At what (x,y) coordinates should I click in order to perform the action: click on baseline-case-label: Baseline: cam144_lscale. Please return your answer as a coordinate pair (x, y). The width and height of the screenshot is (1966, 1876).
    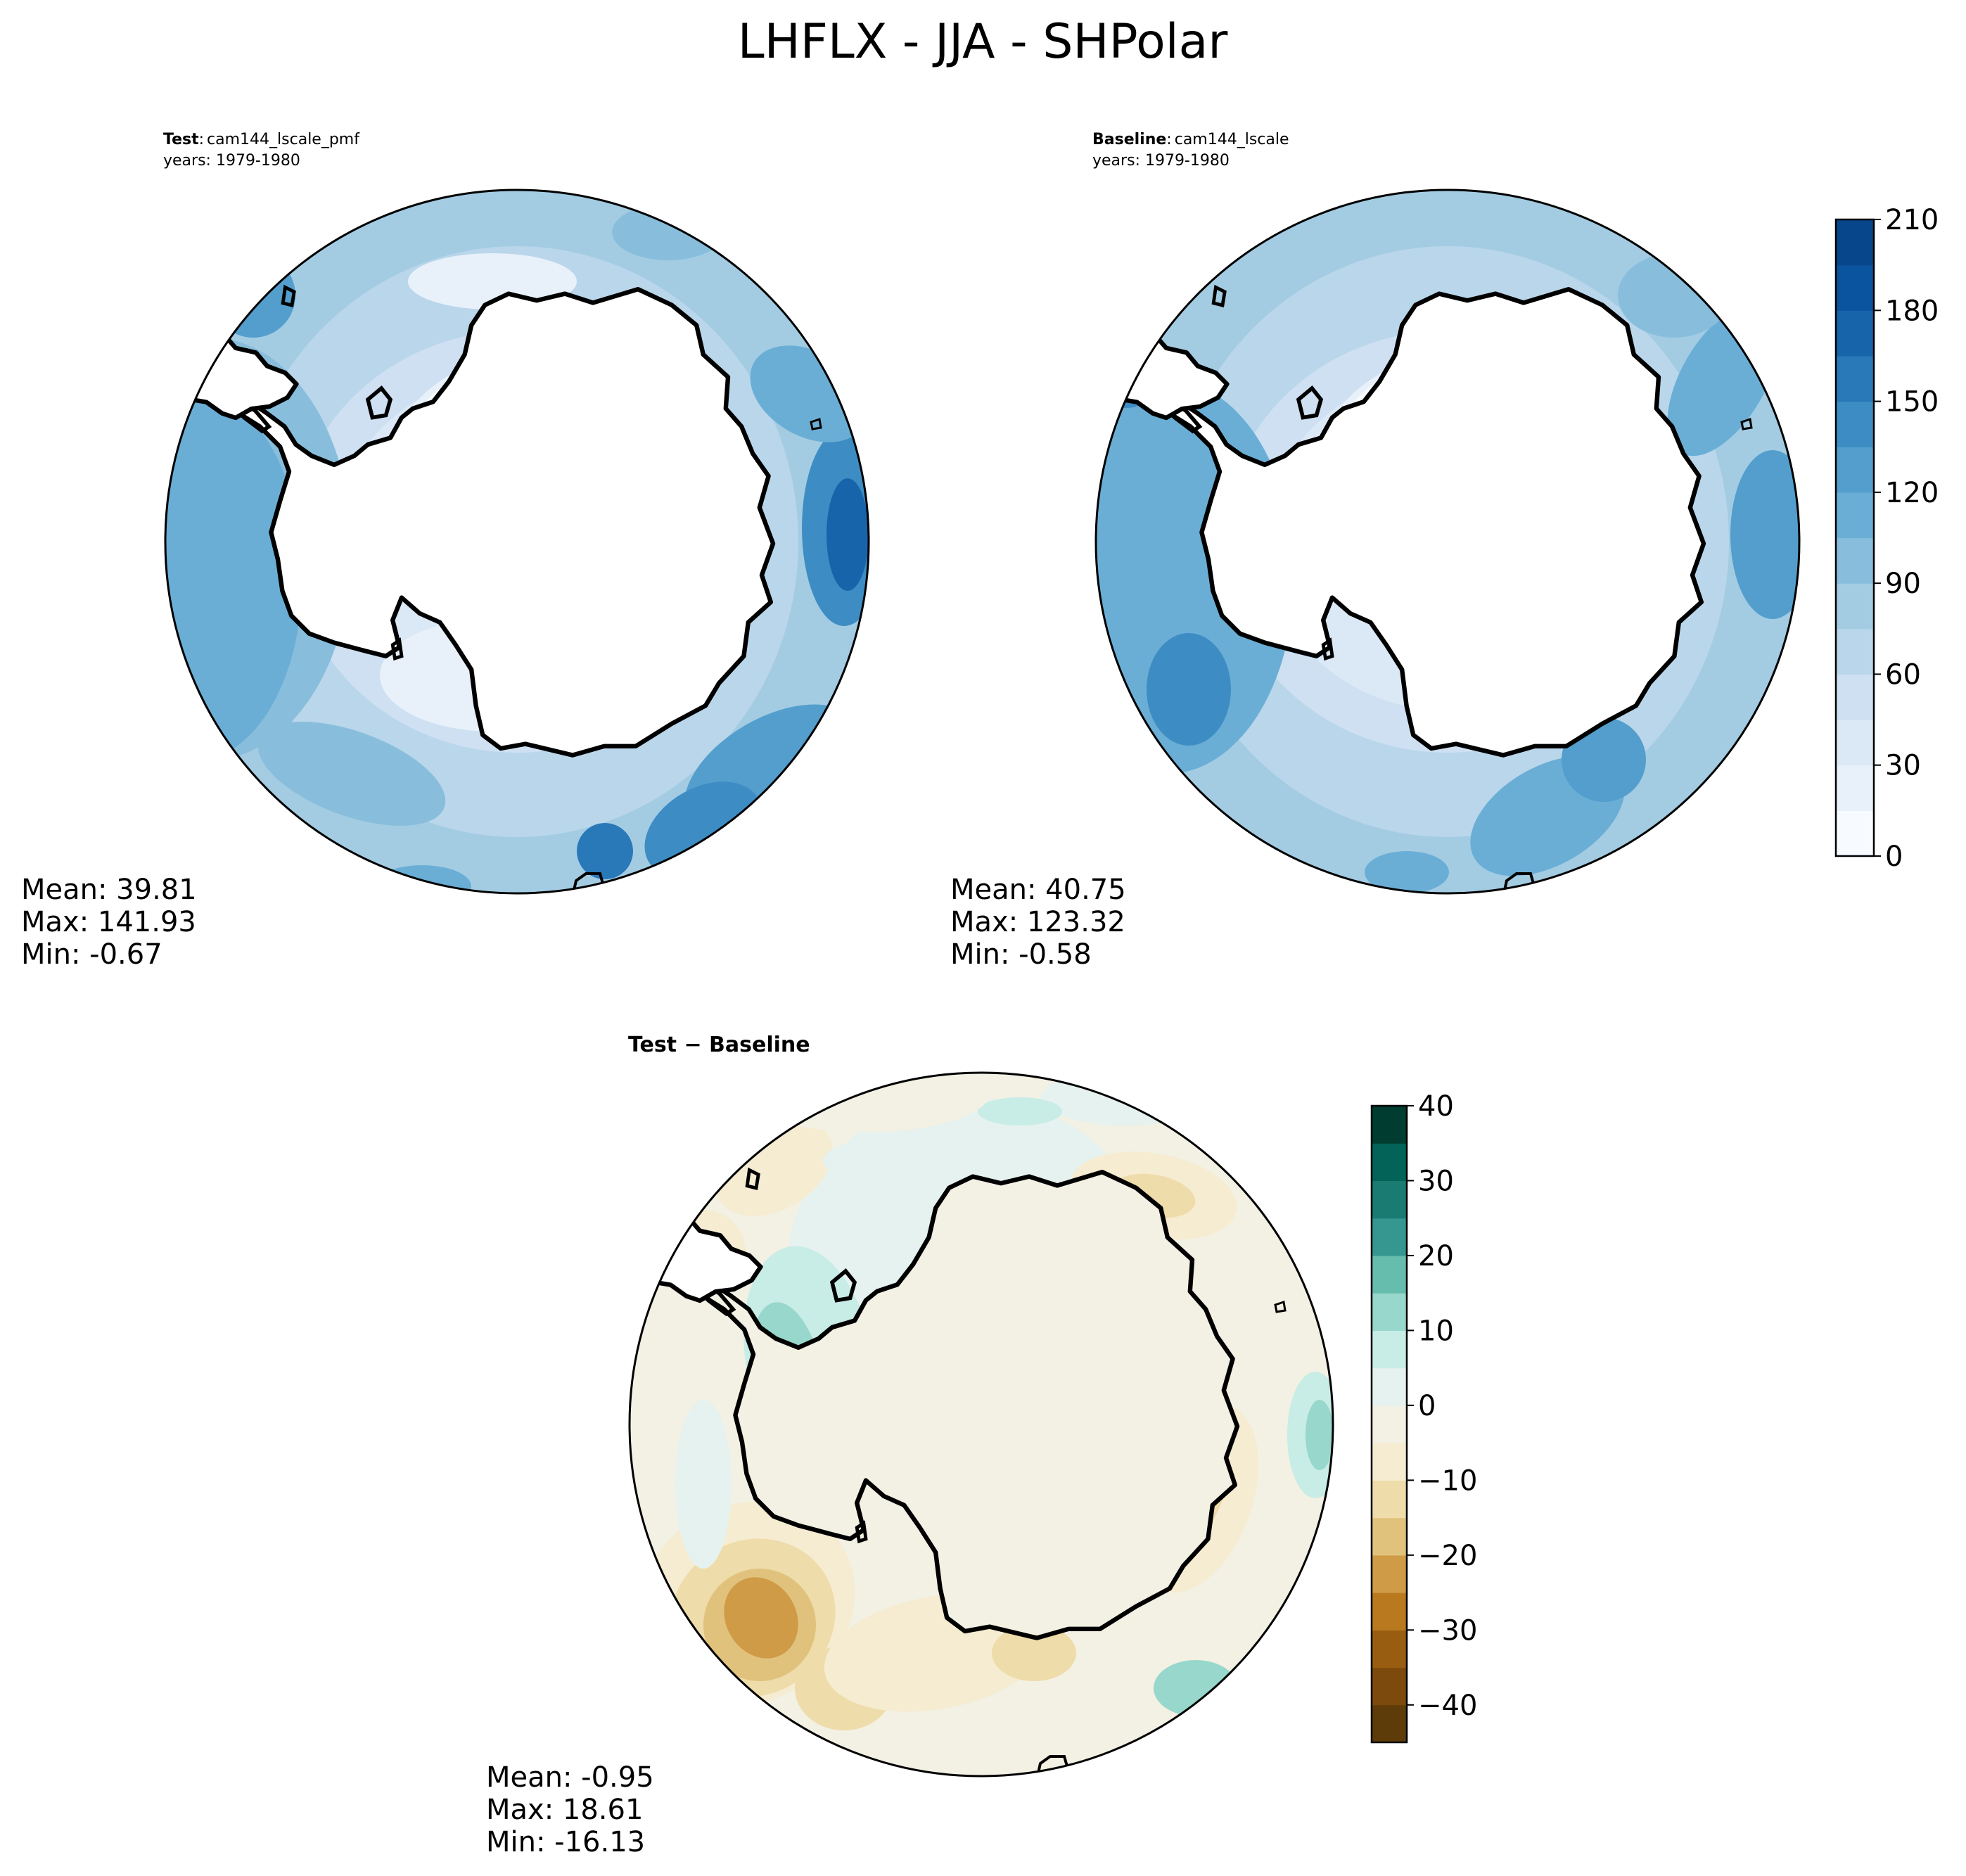
    Looking at the image, I should click on (1190, 139).